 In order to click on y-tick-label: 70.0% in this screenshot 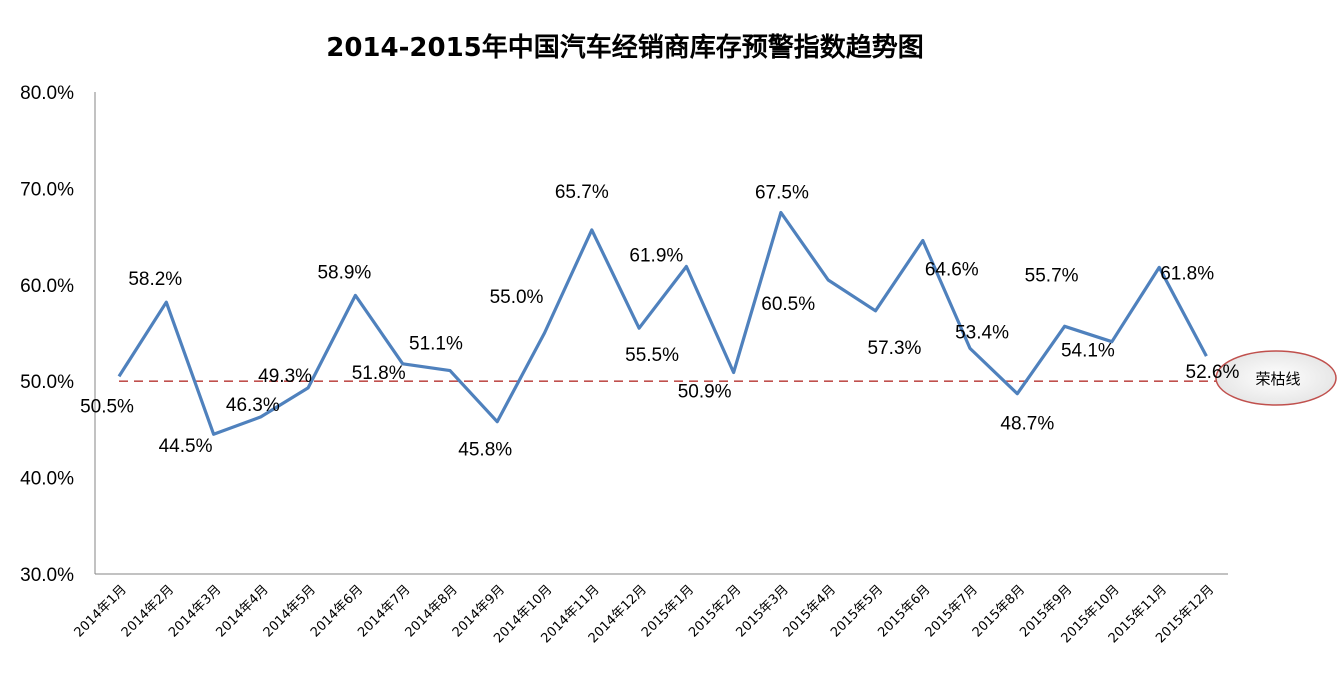, I will do `click(47, 189)`.